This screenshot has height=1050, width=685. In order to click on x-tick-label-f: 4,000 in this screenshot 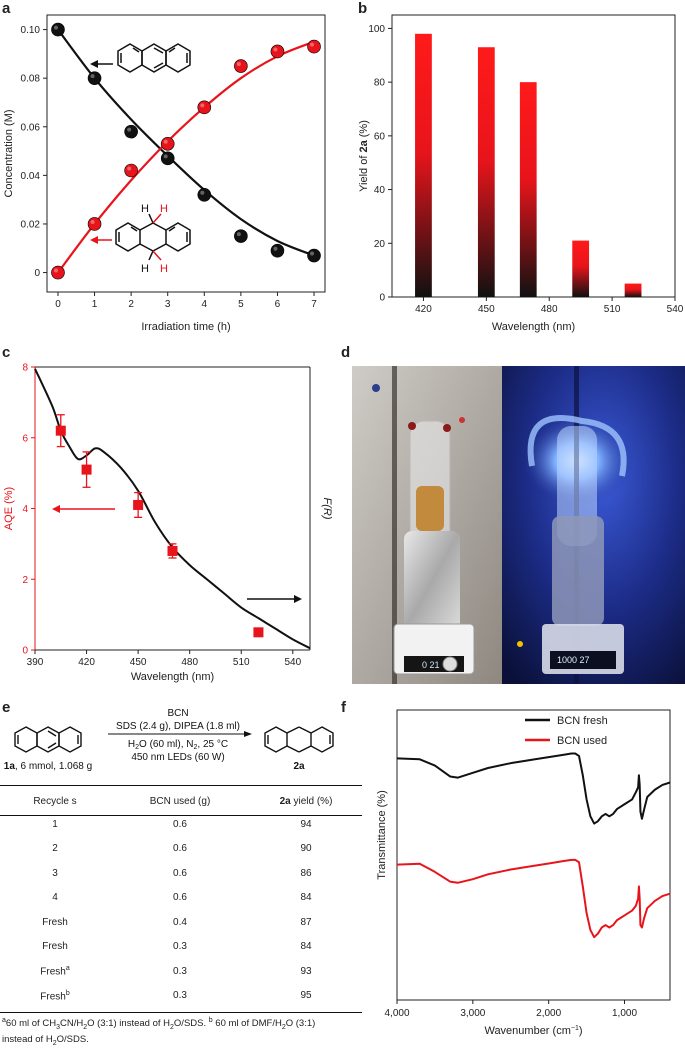, I will do `click(396, 1013)`.